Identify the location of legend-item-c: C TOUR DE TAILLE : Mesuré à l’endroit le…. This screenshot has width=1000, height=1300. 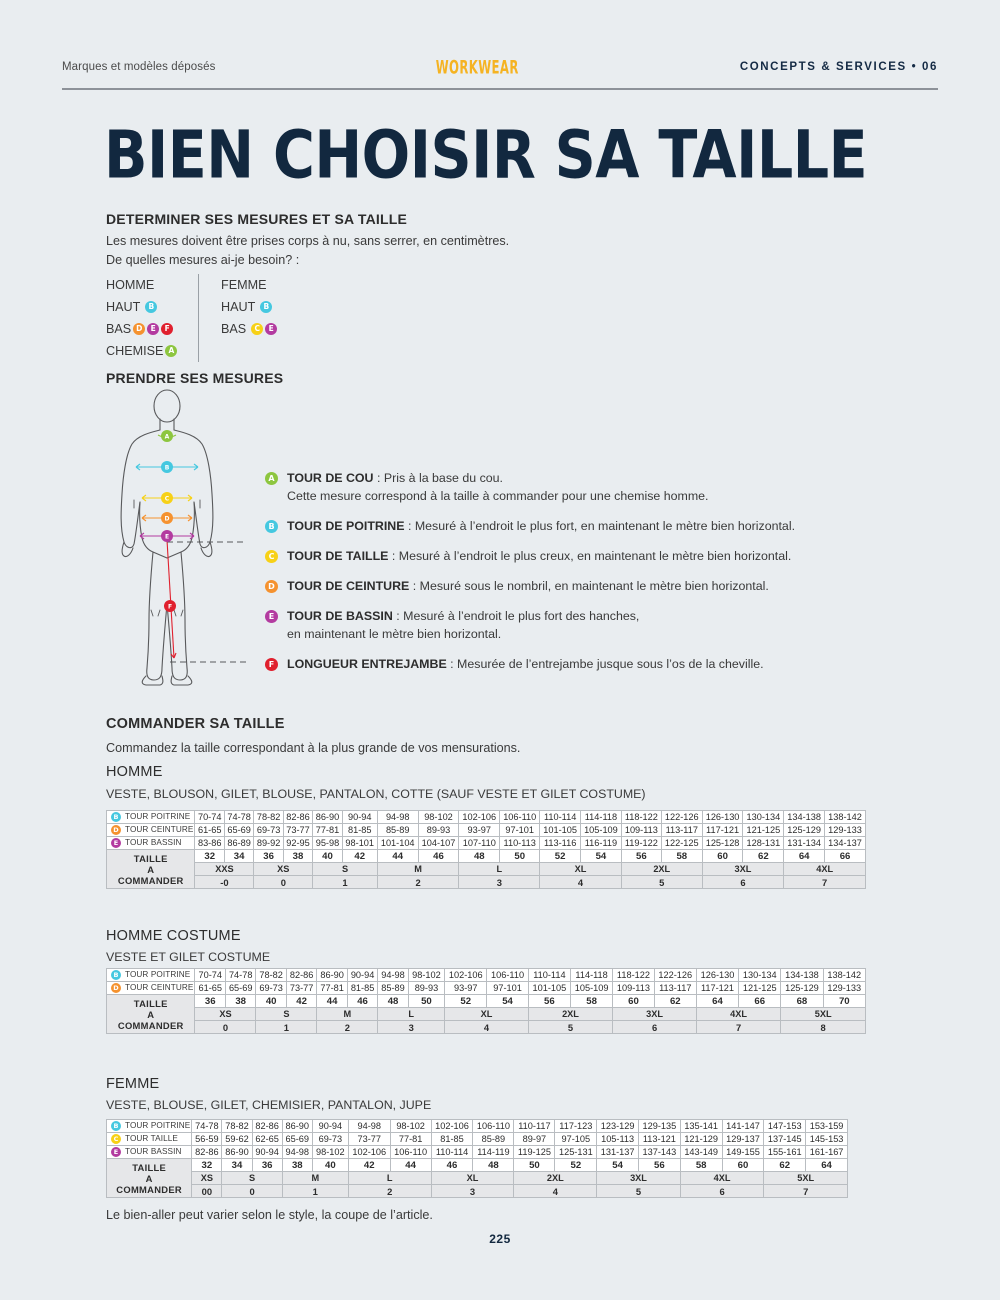
(570, 557).